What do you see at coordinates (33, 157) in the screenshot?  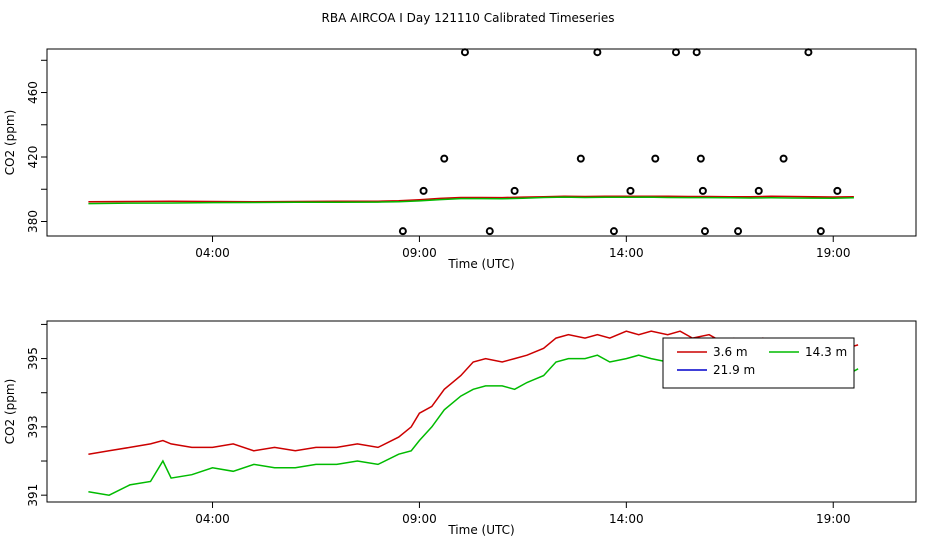 I see `y-tick-label: 420` at bounding box center [33, 157].